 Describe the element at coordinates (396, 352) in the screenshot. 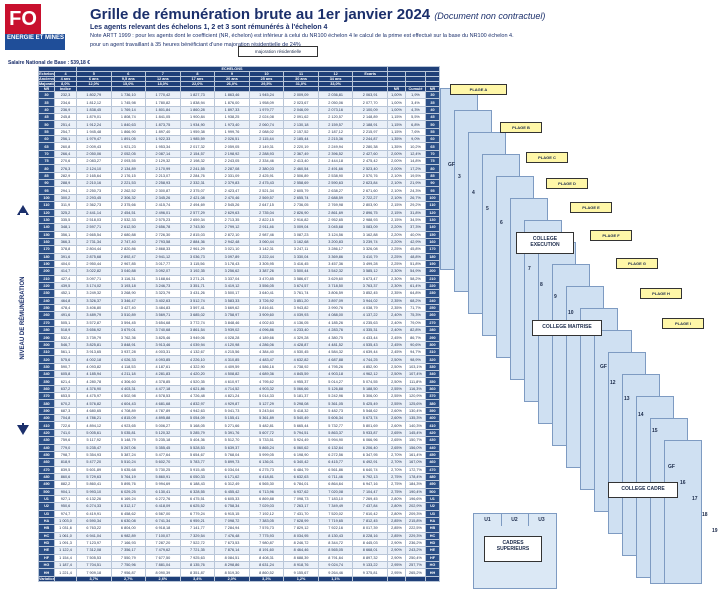

I see `value-cell: 2,45%` at that location.